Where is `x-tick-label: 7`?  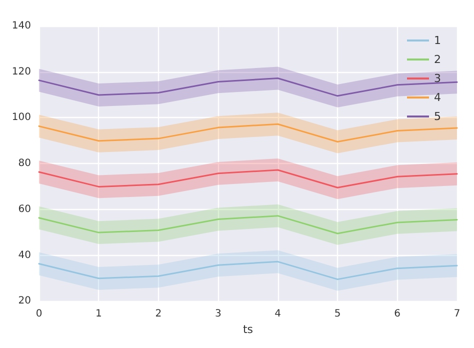 x-tick-label: 7 is located at coordinates (457, 314).